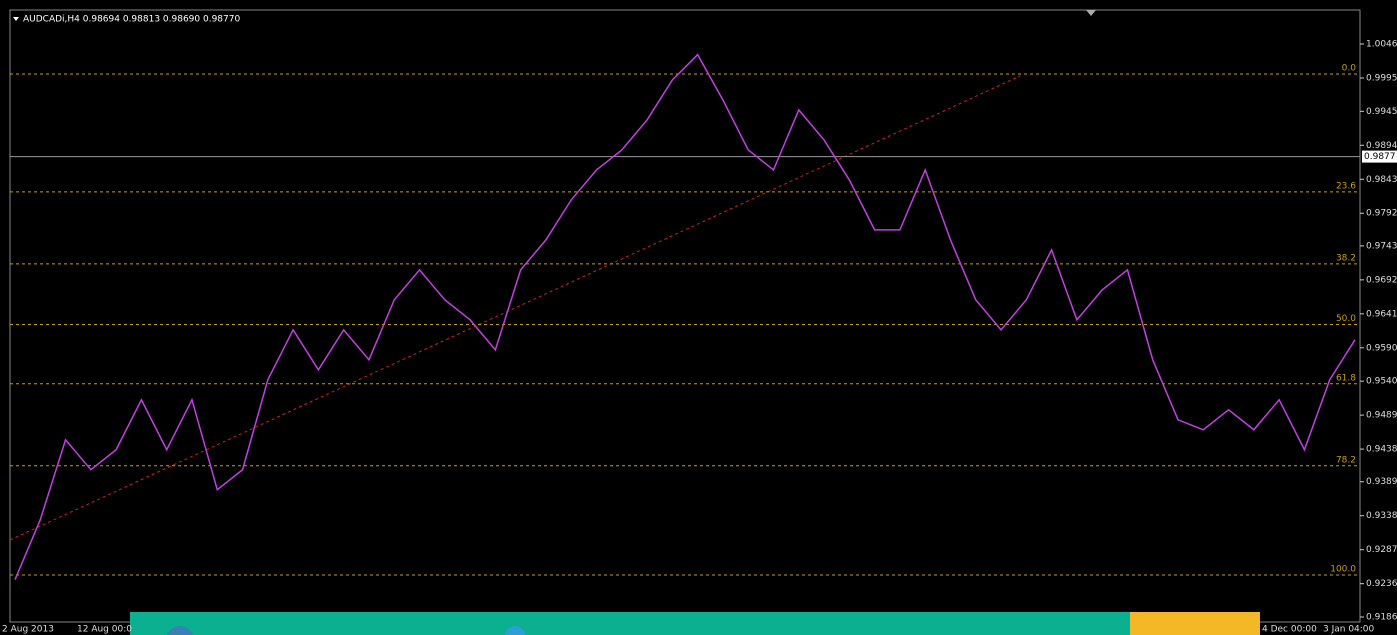  Describe the element at coordinates (1381, 180) in the screenshot. I see `y-tick-label: 0.9843` at that location.